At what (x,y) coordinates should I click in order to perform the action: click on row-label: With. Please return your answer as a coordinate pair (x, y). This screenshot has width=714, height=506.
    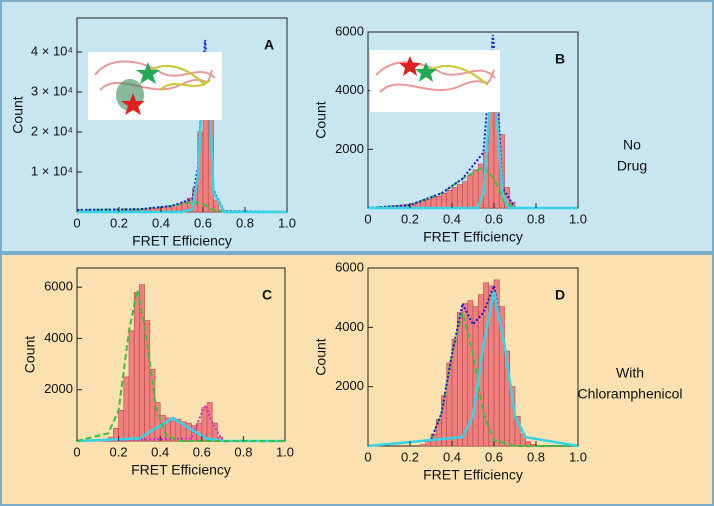
    Looking at the image, I should click on (630, 373).